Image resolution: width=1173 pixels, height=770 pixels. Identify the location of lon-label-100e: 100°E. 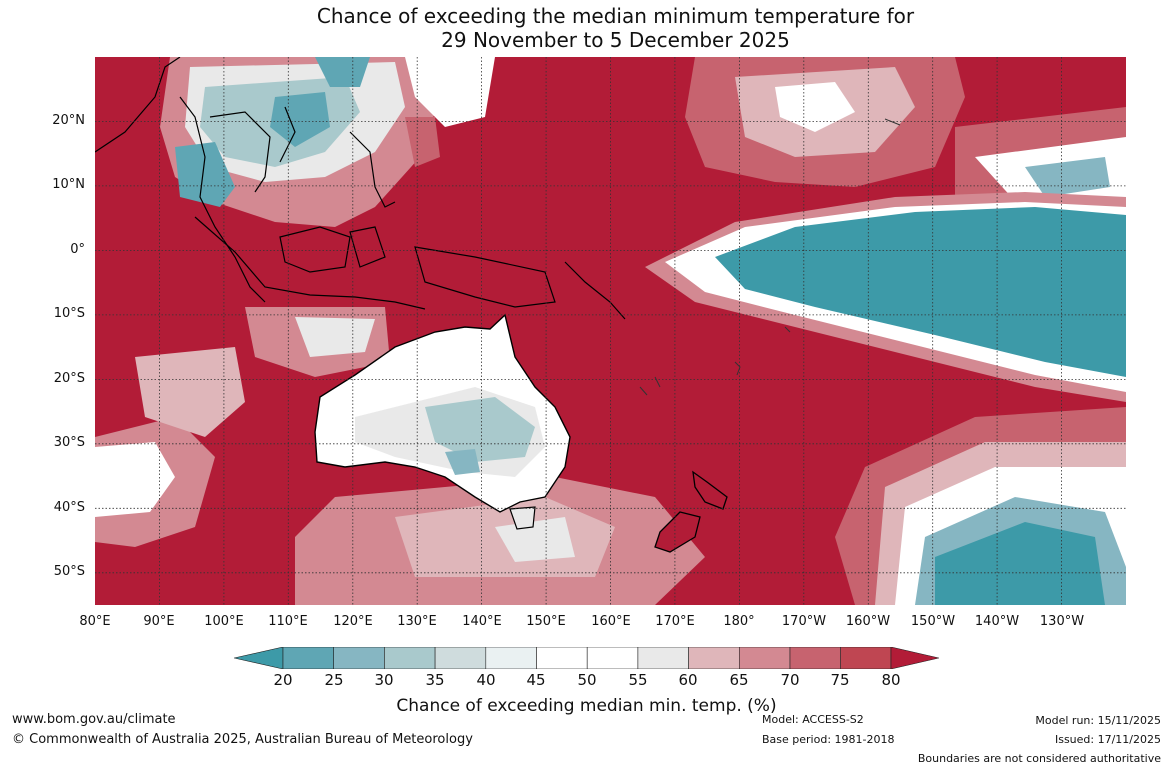
(224, 621).